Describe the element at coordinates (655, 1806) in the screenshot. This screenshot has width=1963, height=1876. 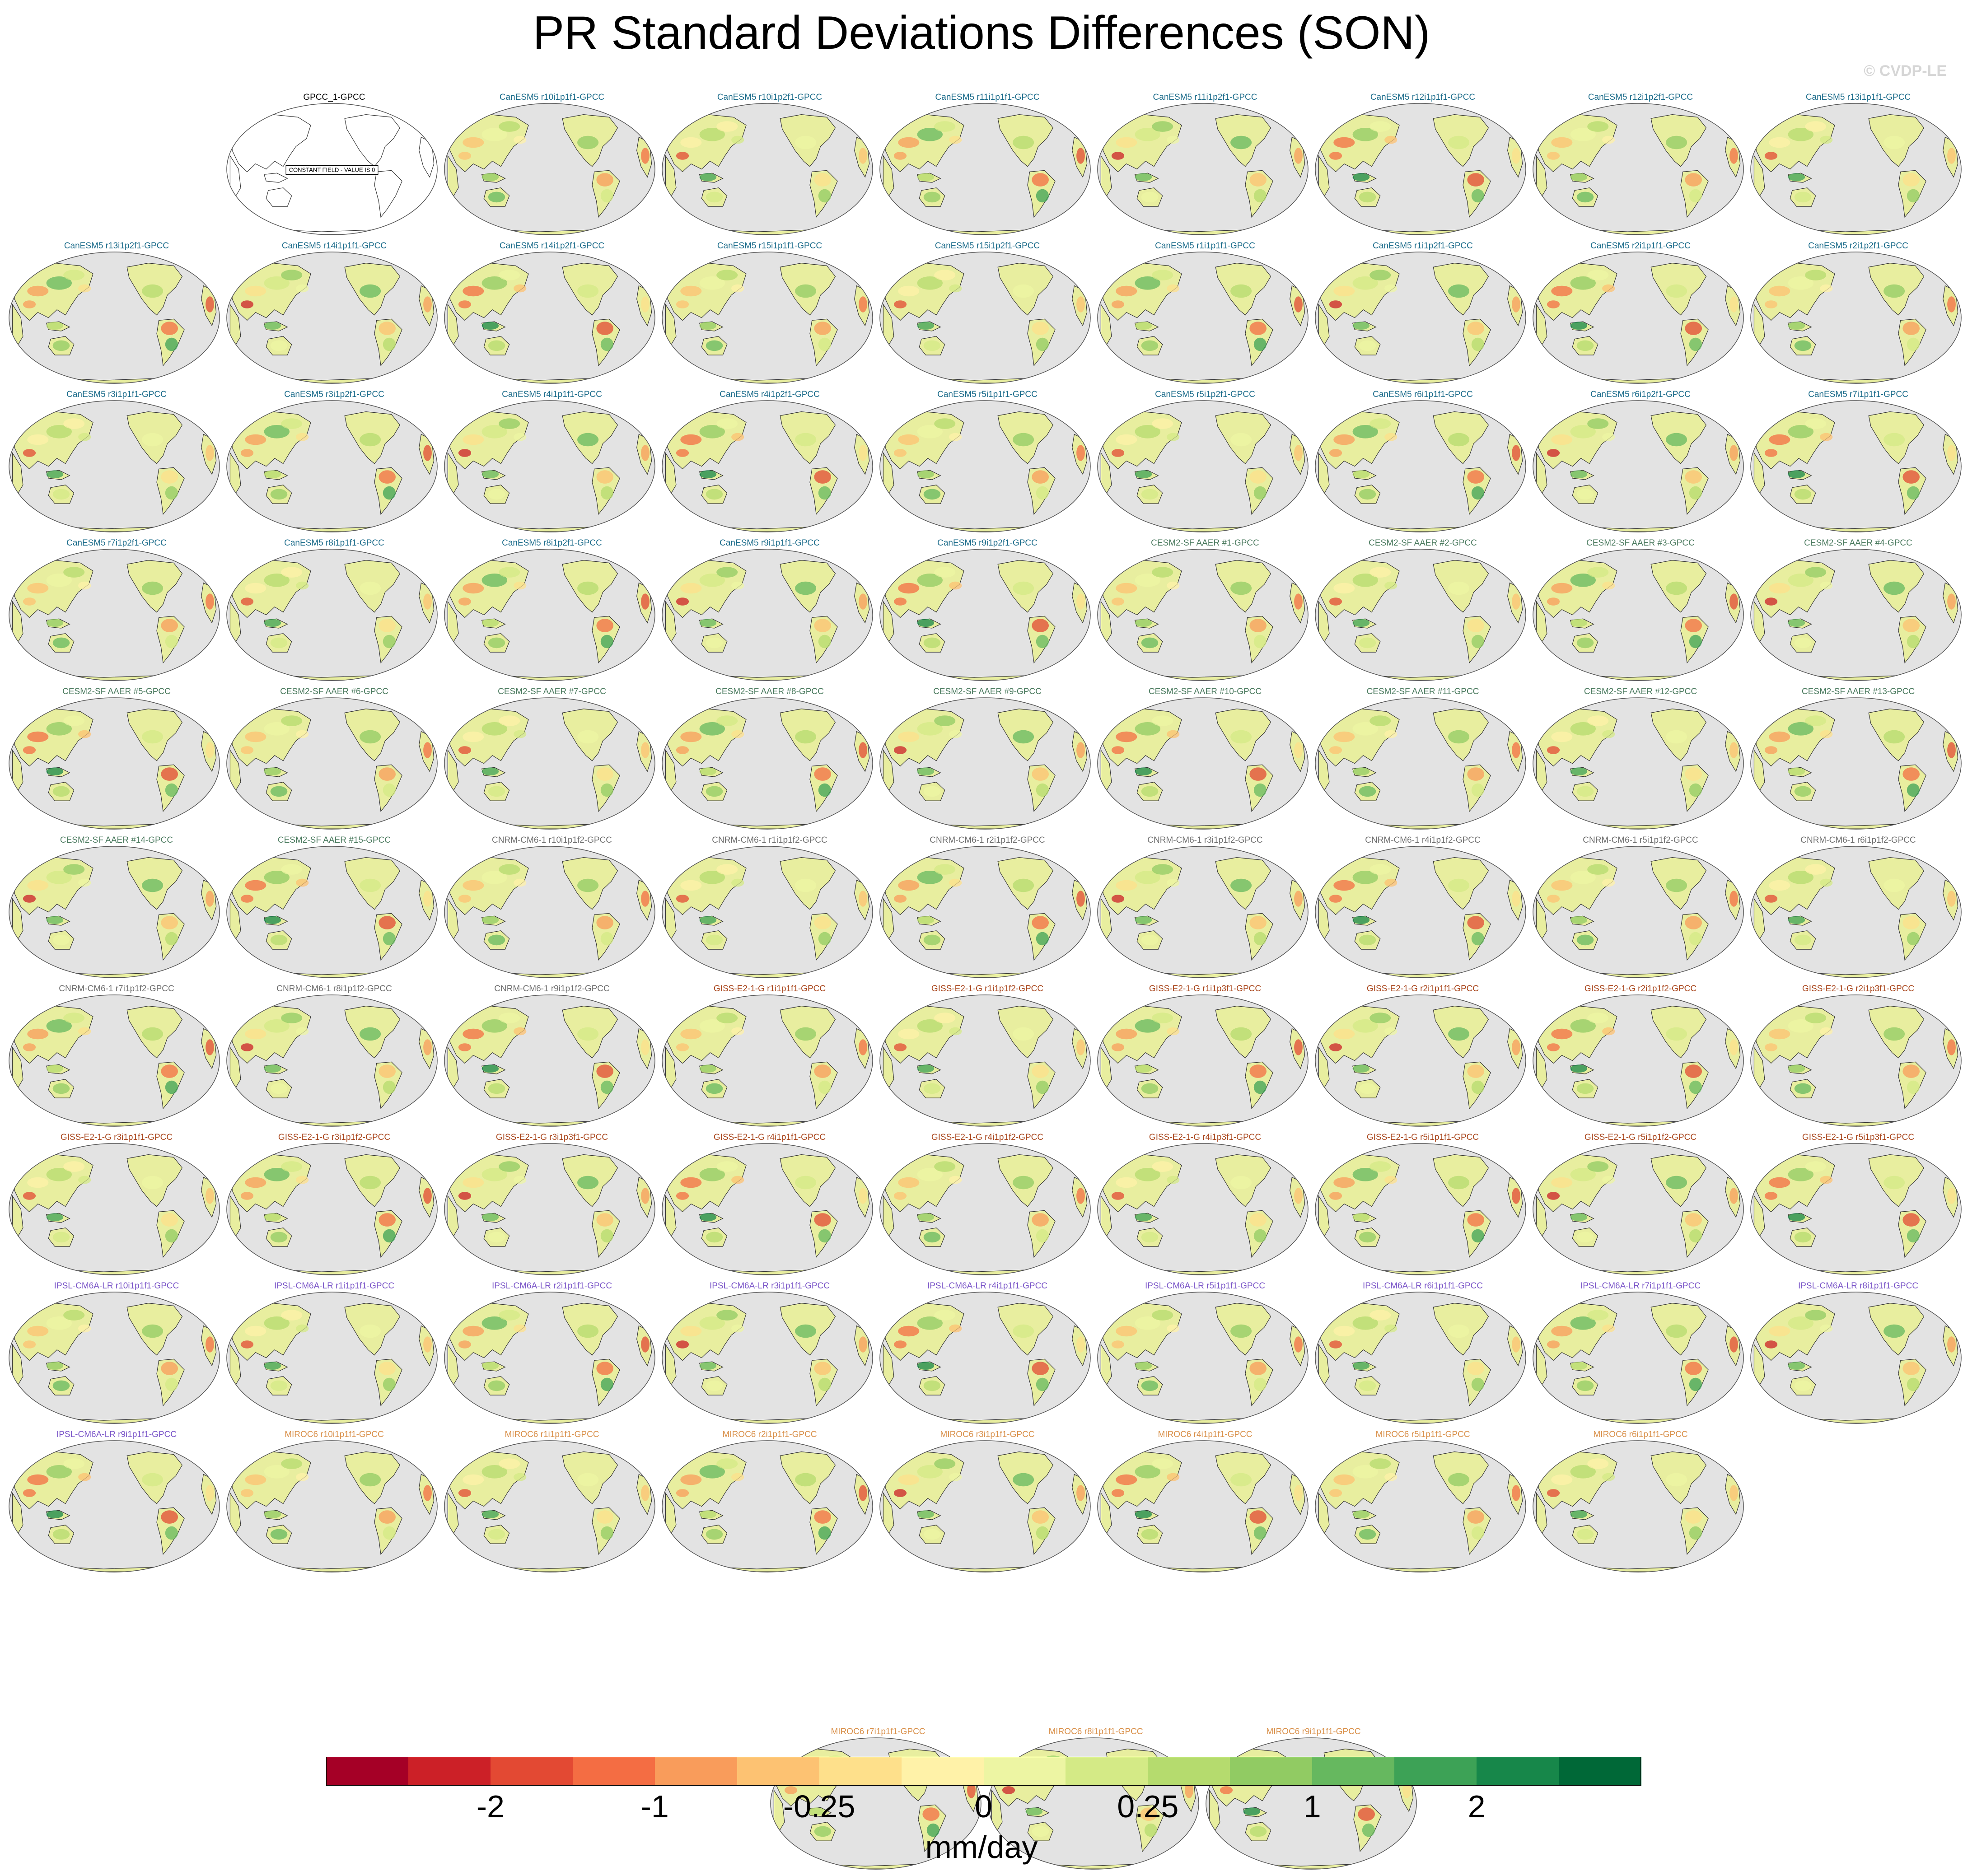
I see `colorbar-tick-label: -1` at that location.